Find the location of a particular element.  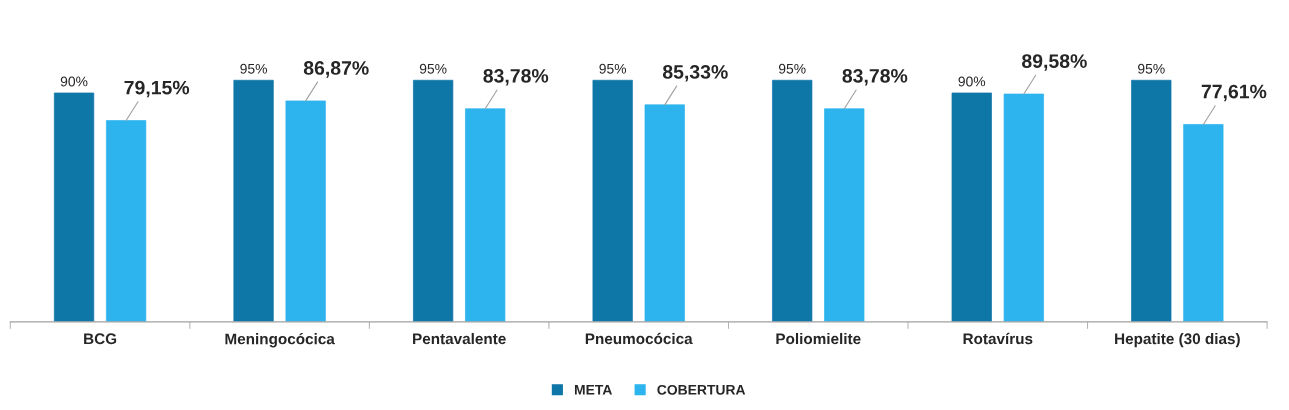

x-tick-label: Rotavírus is located at coordinates (998, 338).